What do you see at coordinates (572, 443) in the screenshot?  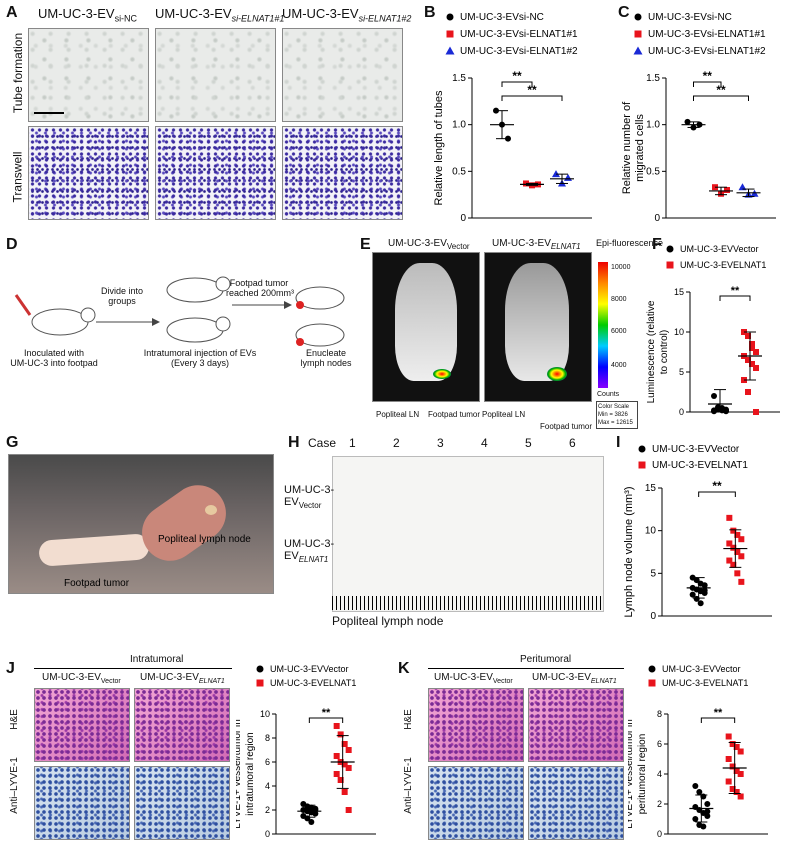 I see `case-number: 6` at bounding box center [572, 443].